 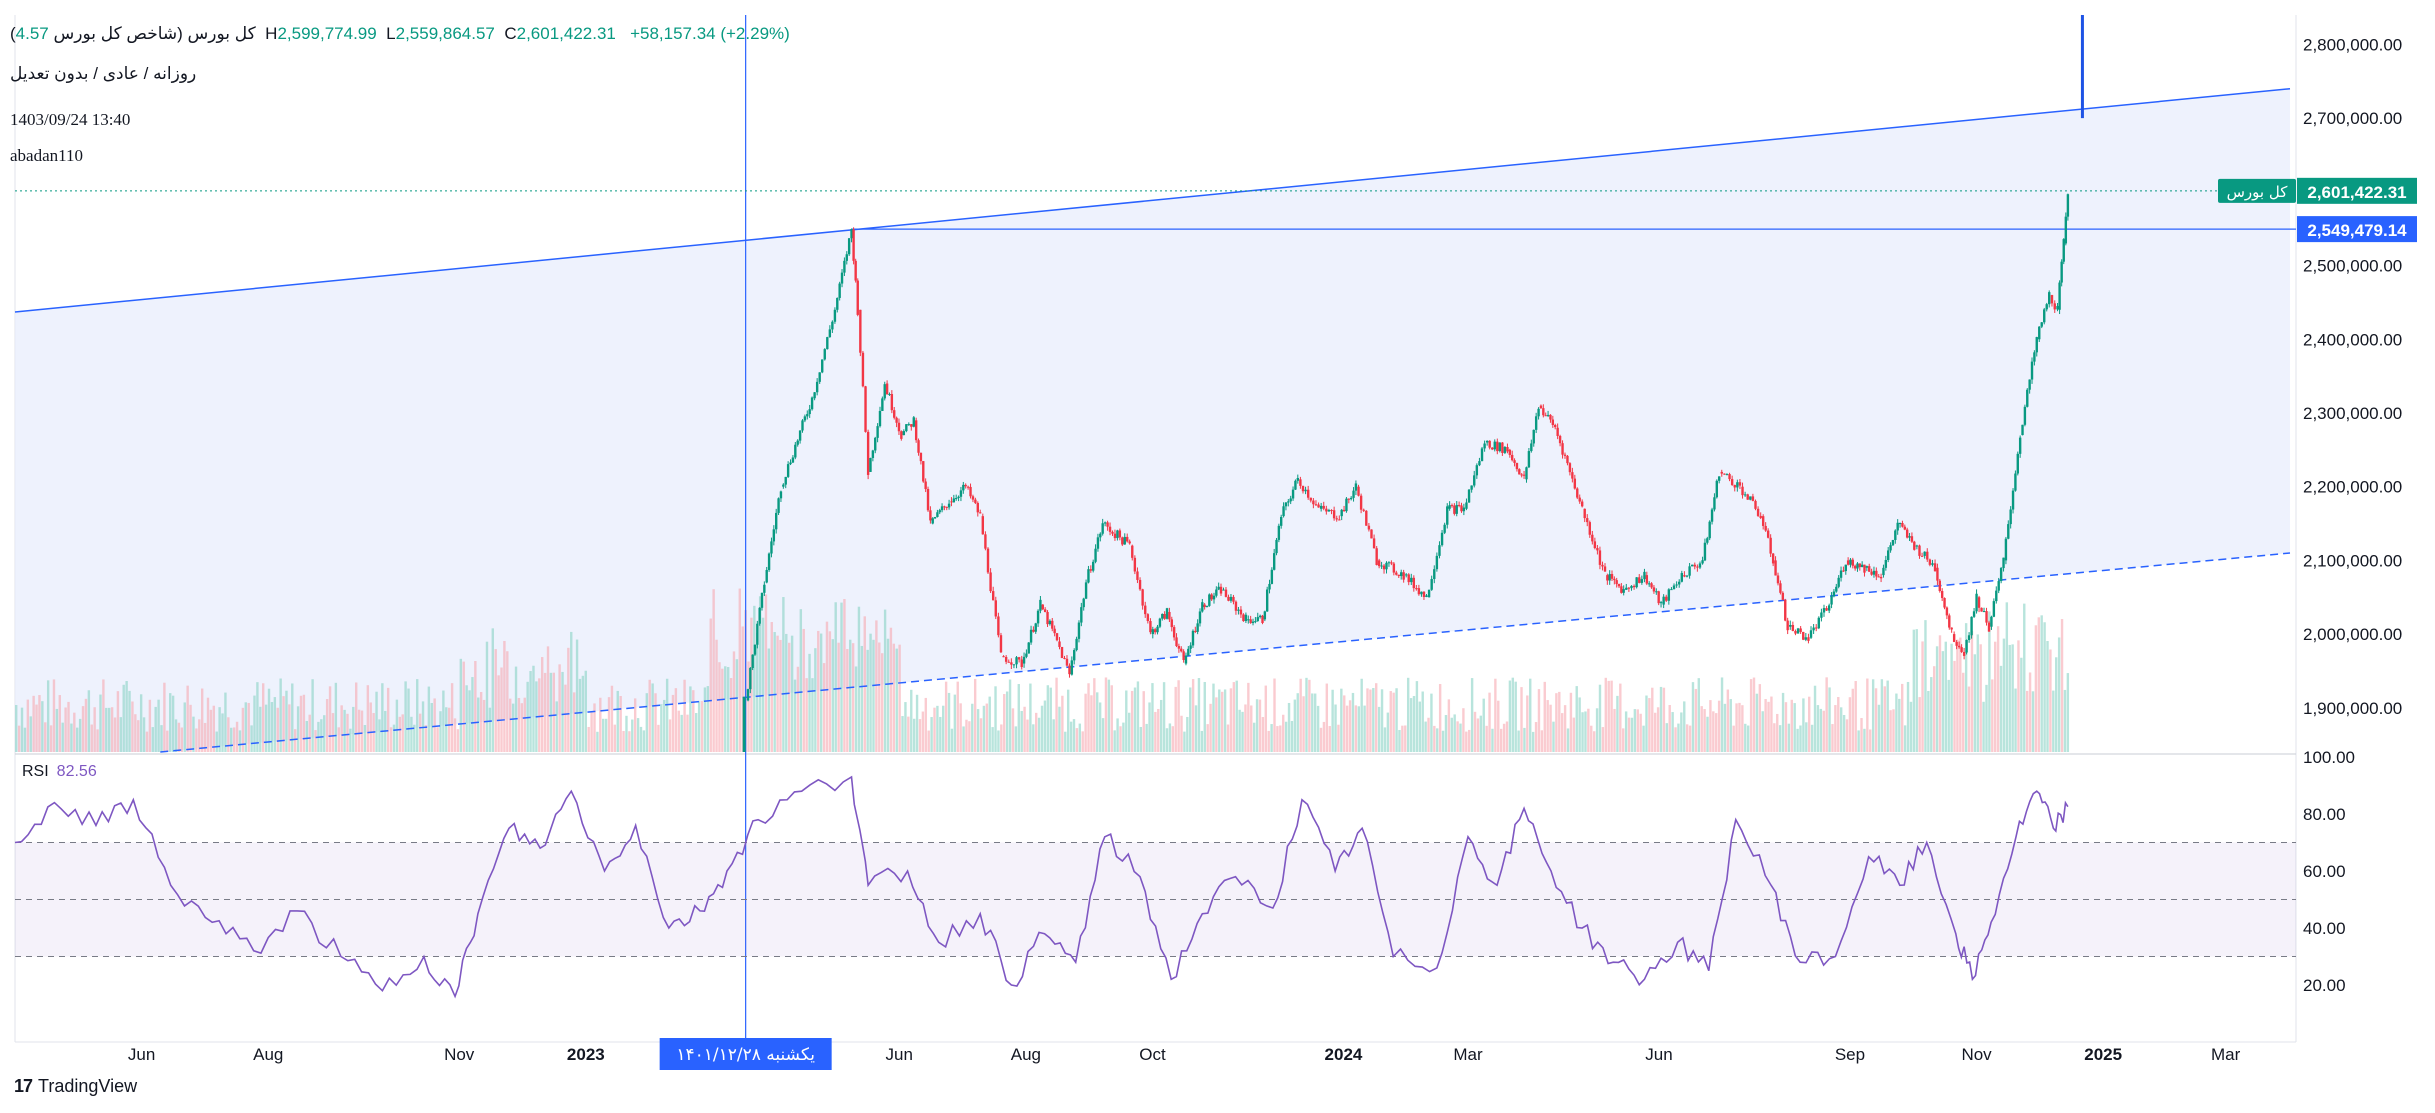 I want to click on line-tag-bg, so click(x=2357, y=229).